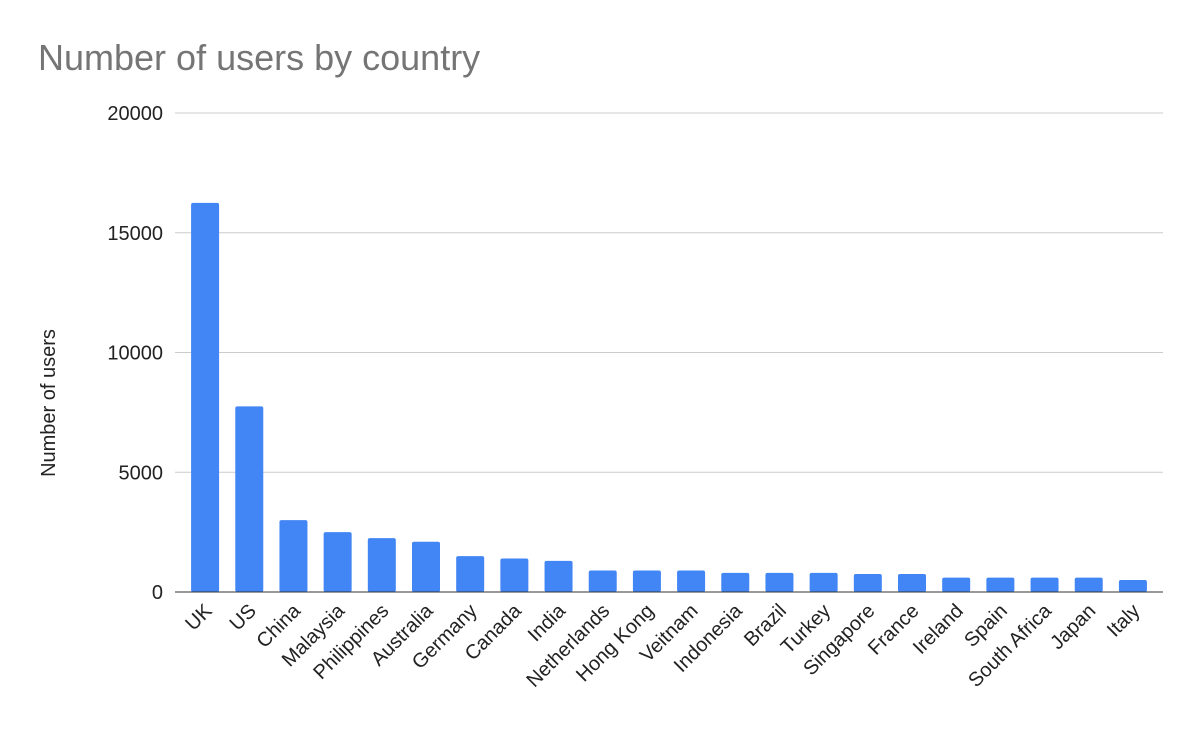  I want to click on chart-title: Number of users by country, so click(259, 57).